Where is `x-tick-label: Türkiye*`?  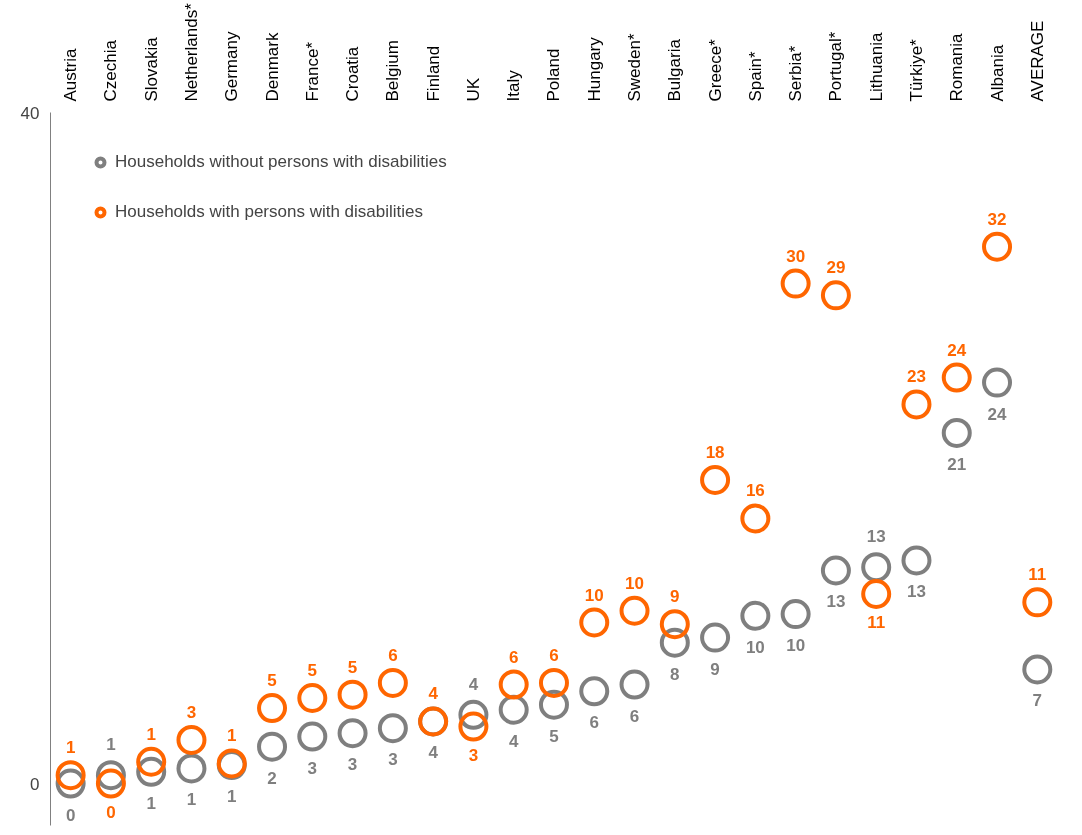 x-tick-label: Türkiye* is located at coordinates (916, 70).